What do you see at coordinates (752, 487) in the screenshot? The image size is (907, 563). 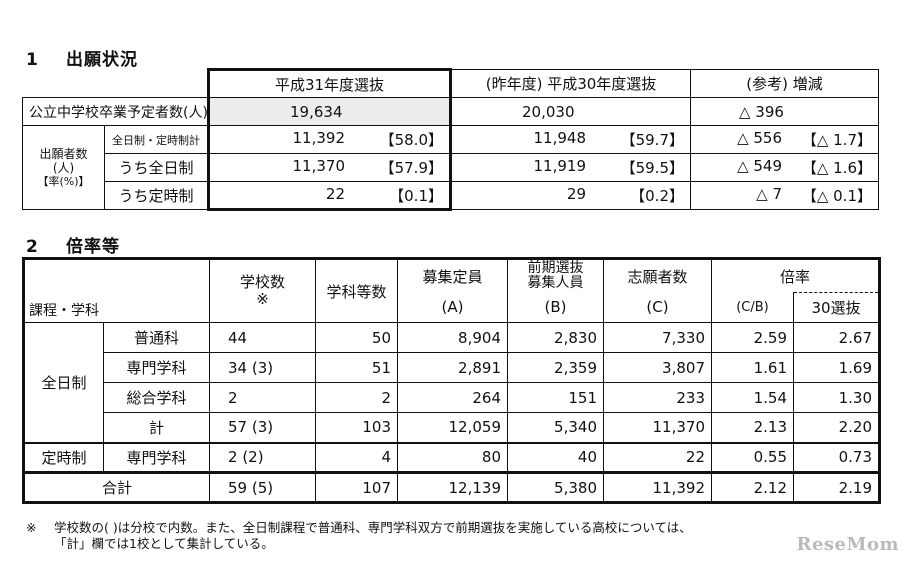 I see `ratio-cb-cell: 2.12` at bounding box center [752, 487].